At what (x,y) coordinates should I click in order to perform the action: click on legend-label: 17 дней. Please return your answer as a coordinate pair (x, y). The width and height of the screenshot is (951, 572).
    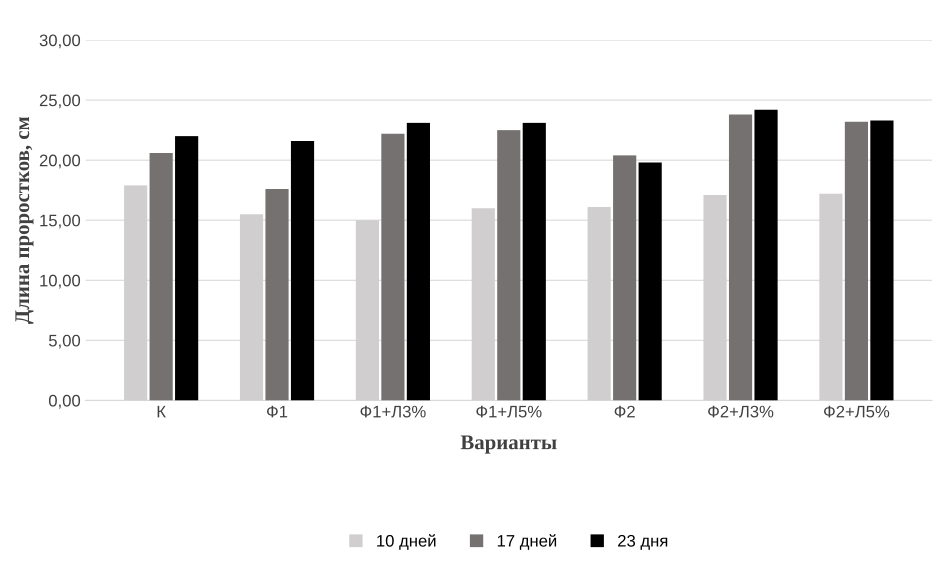
    Looking at the image, I should click on (527, 542).